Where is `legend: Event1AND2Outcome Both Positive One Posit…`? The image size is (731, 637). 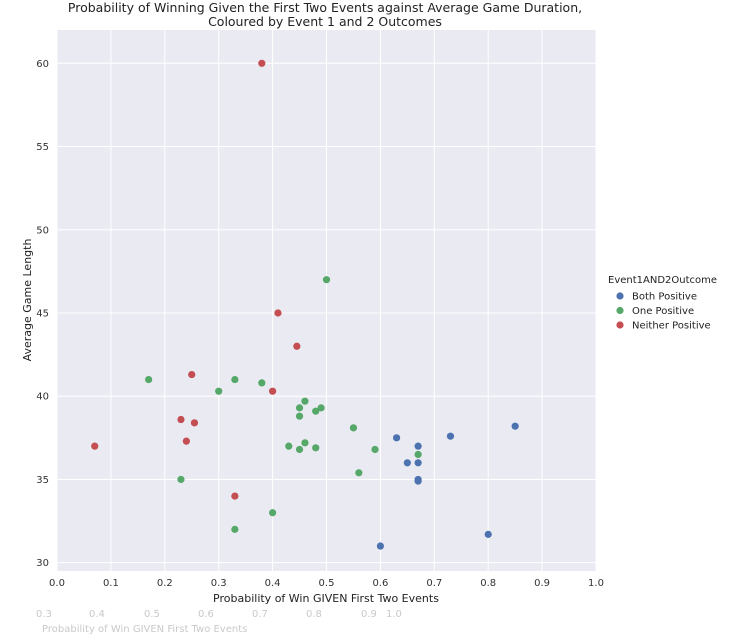
legend: Event1AND2Outcome Both Positive One Posit… is located at coordinates (662, 303).